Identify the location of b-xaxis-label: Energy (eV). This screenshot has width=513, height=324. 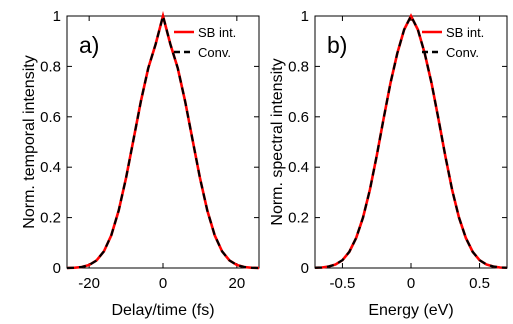
(410, 310).